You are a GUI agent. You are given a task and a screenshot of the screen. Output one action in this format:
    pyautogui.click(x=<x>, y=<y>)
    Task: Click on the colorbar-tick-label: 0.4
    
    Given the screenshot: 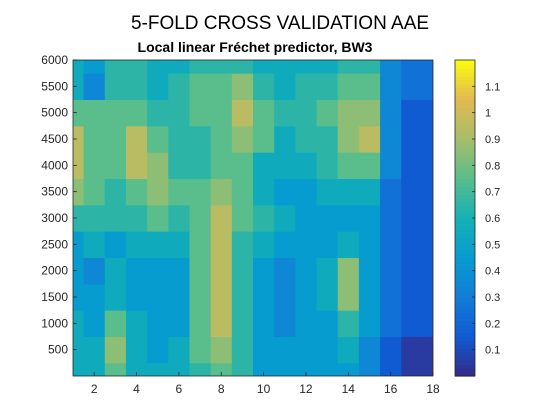 What is the action you would take?
    pyautogui.click(x=492, y=272)
    